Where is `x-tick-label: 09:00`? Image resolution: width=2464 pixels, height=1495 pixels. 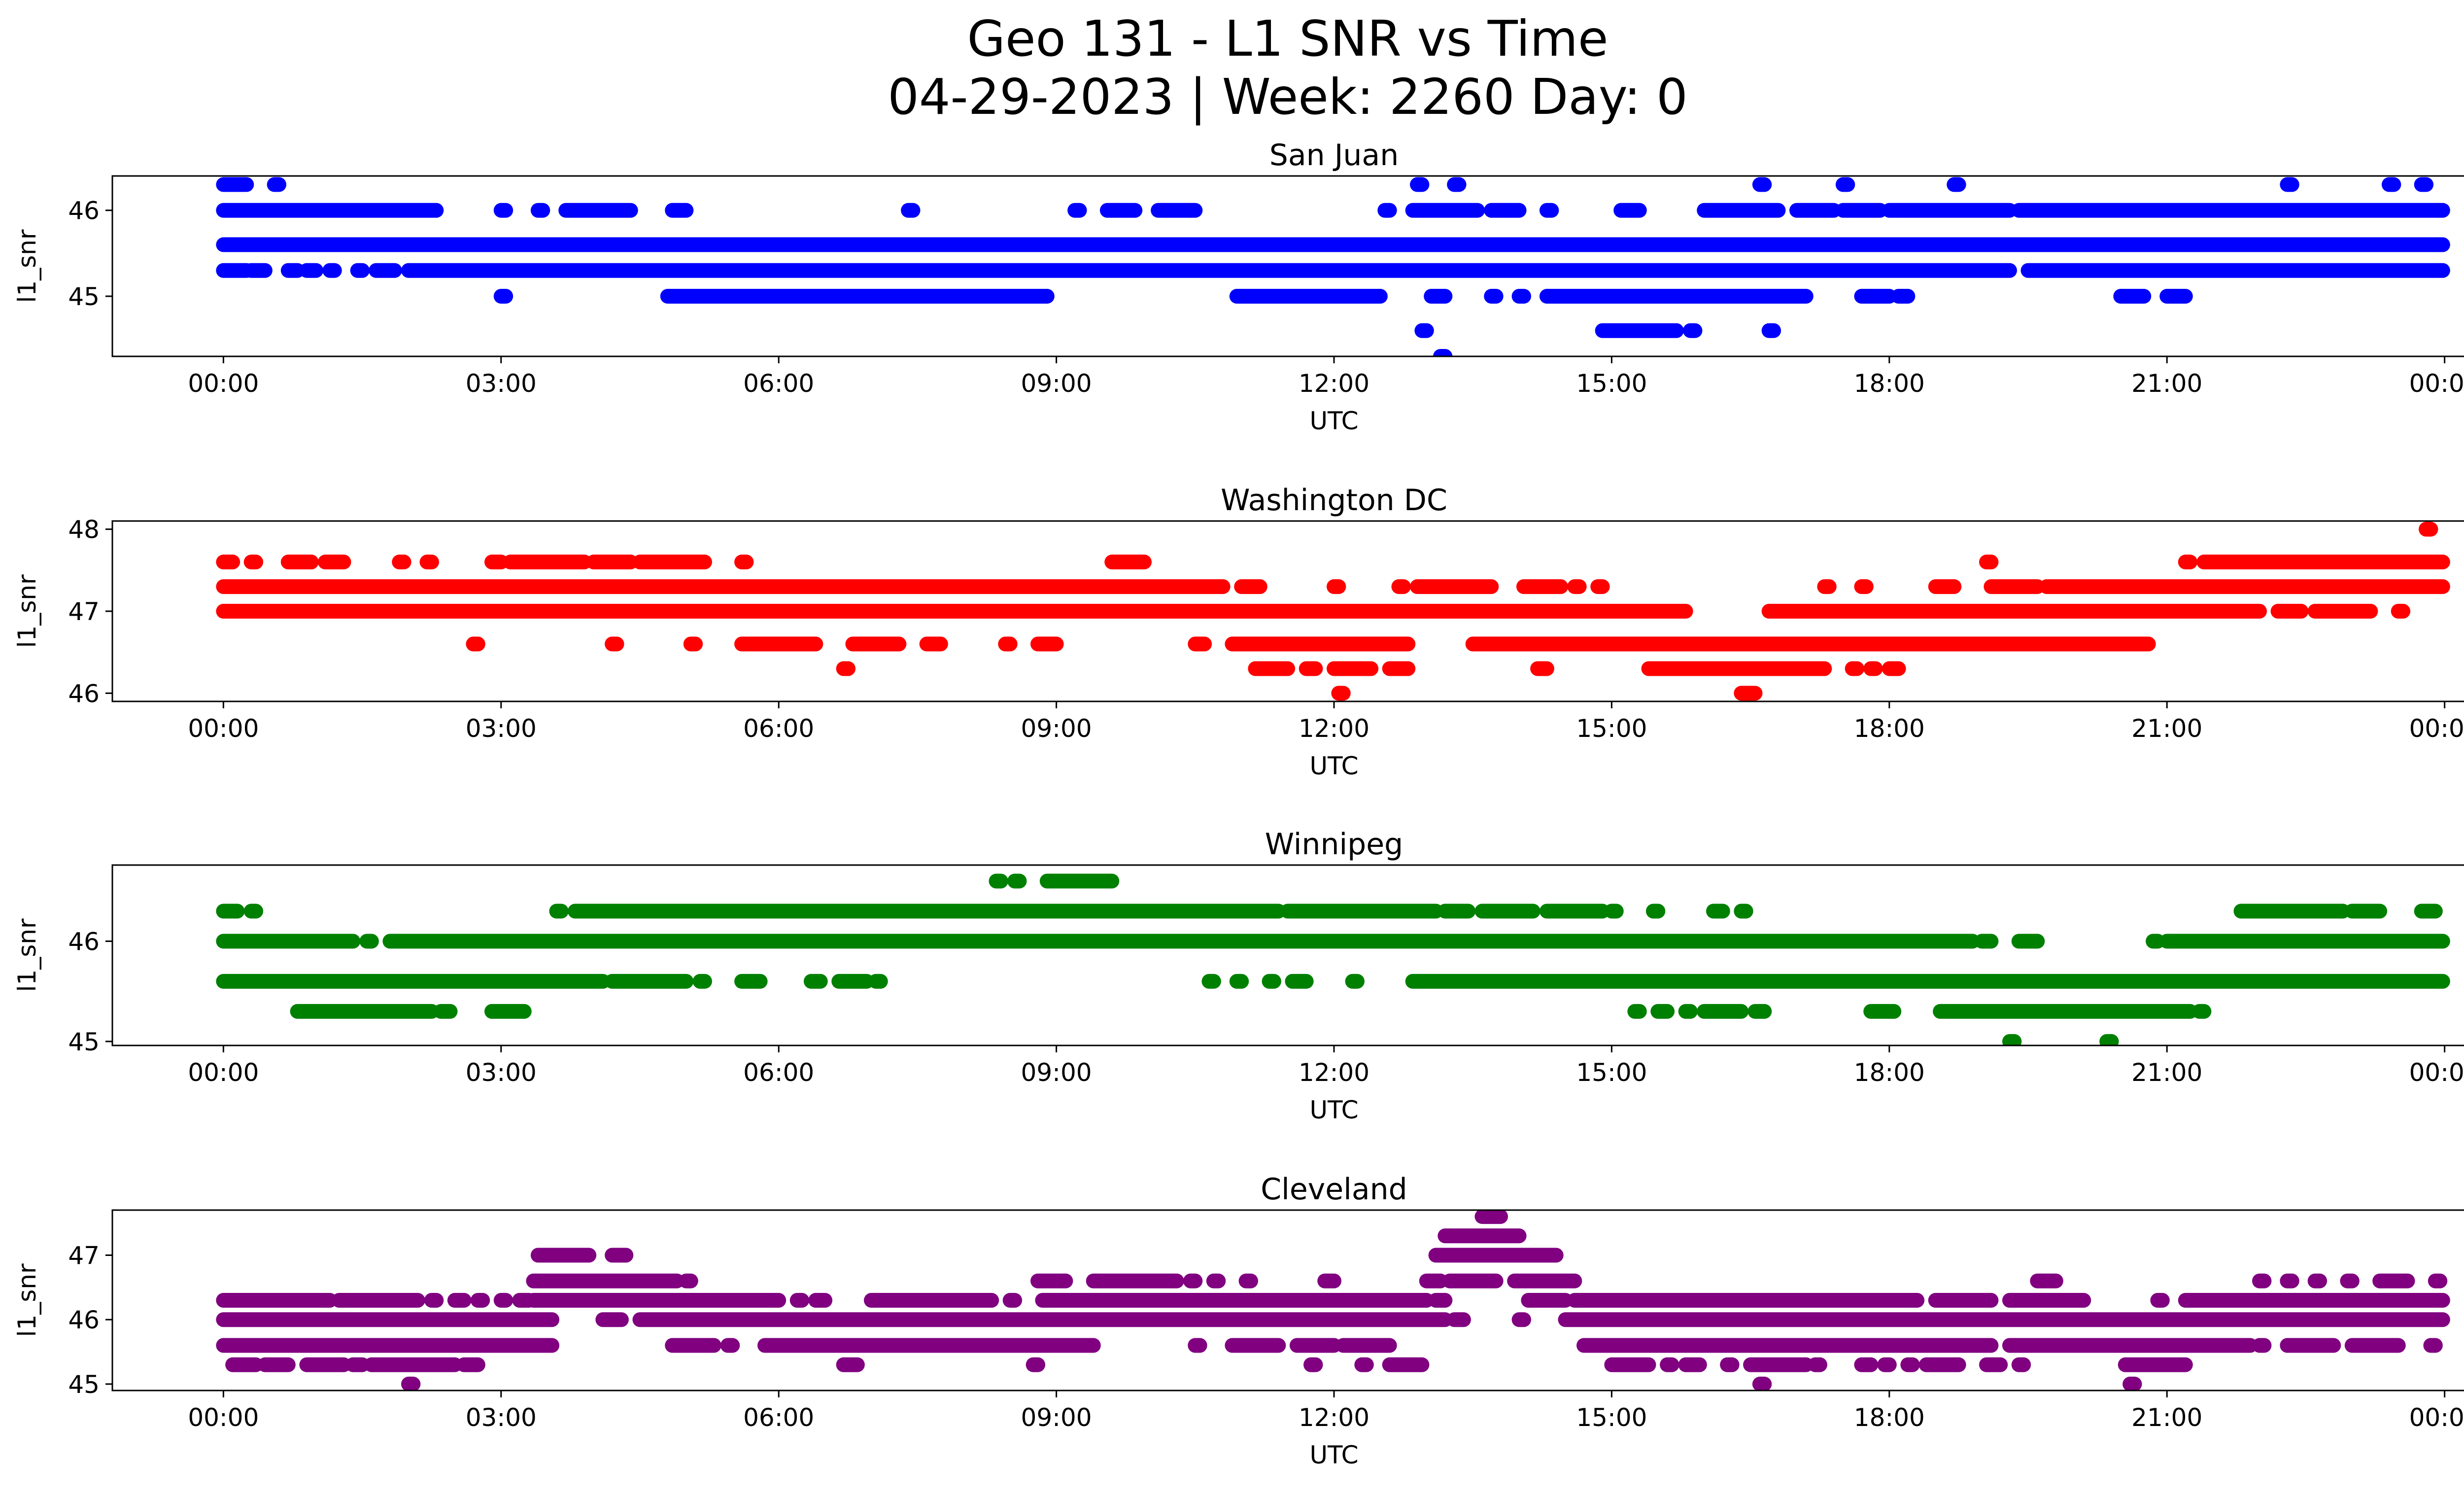
x-tick-label: 09:00 is located at coordinates (1056, 728).